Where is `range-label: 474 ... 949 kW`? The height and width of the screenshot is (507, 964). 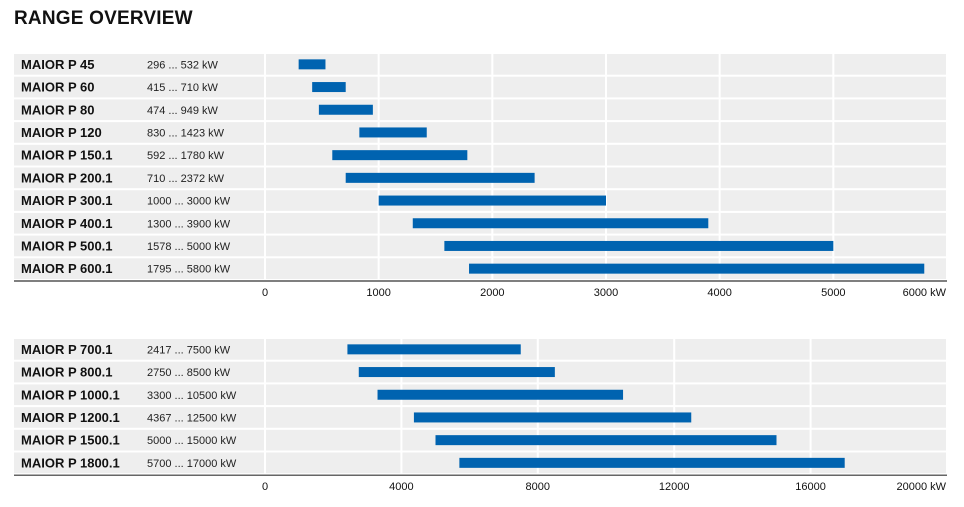
range-label: 474 ... 949 kW is located at coordinates (183, 111).